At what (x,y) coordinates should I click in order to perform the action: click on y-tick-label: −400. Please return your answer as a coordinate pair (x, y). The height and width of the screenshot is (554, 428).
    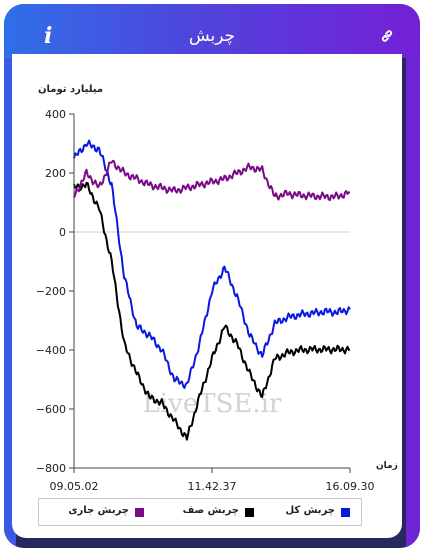
    Looking at the image, I should click on (51, 350).